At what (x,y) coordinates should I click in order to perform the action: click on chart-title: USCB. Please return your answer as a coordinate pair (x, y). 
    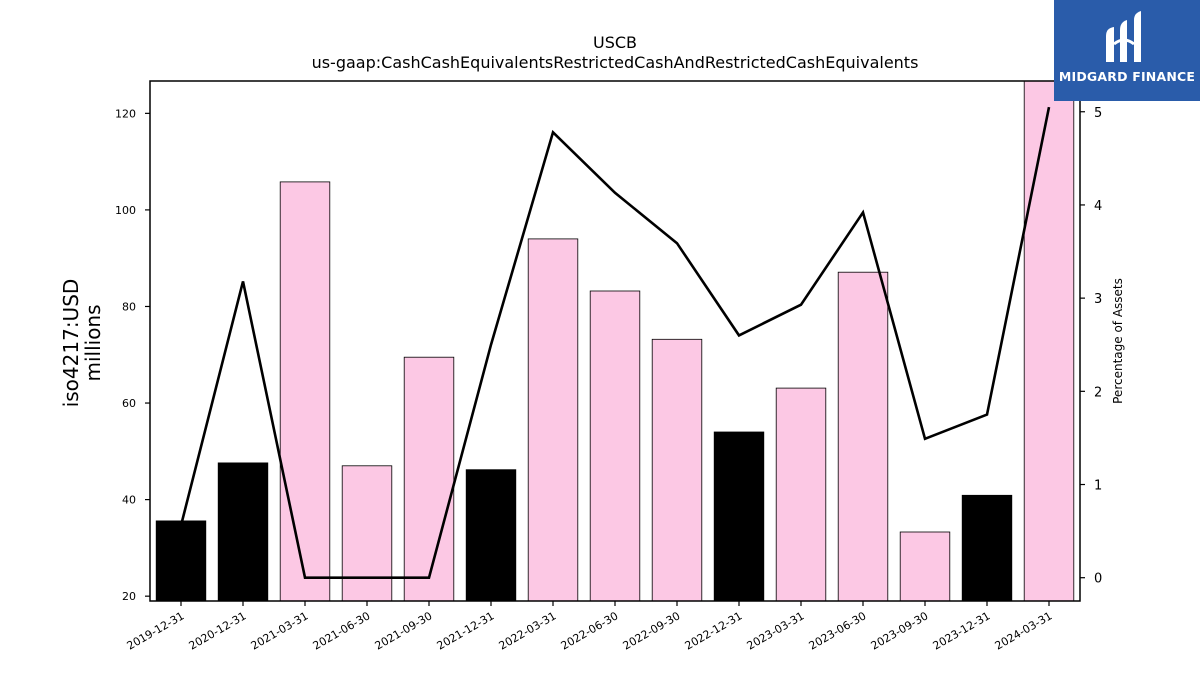
    Looking at the image, I should click on (615, 42).